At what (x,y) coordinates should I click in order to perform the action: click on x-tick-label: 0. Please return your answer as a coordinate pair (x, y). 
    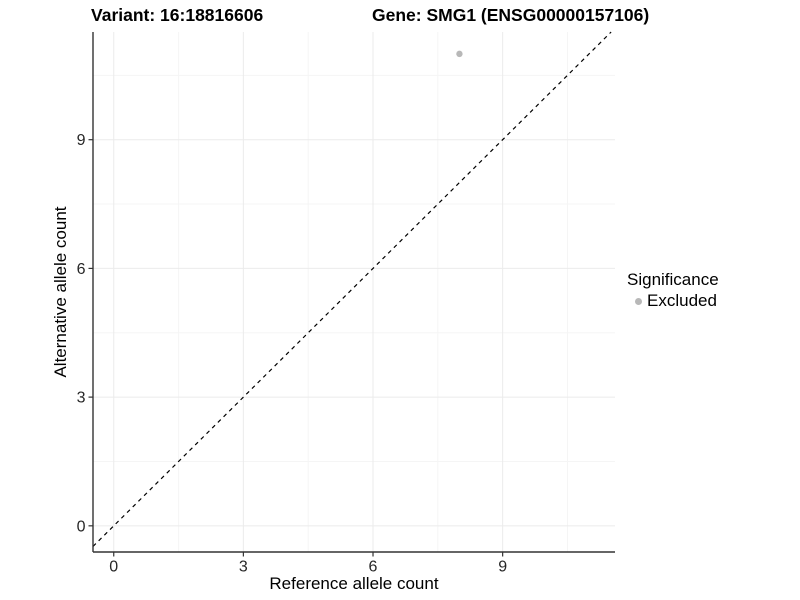
    Looking at the image, I should click on (113, 567).